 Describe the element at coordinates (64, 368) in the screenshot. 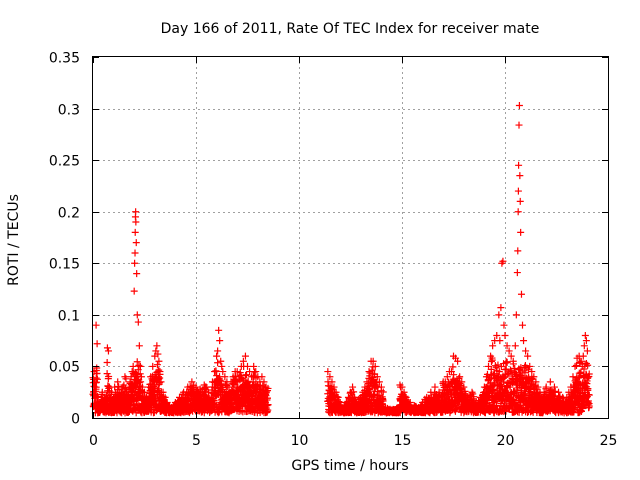

I see `y-tick-label: 0.05` at that location.